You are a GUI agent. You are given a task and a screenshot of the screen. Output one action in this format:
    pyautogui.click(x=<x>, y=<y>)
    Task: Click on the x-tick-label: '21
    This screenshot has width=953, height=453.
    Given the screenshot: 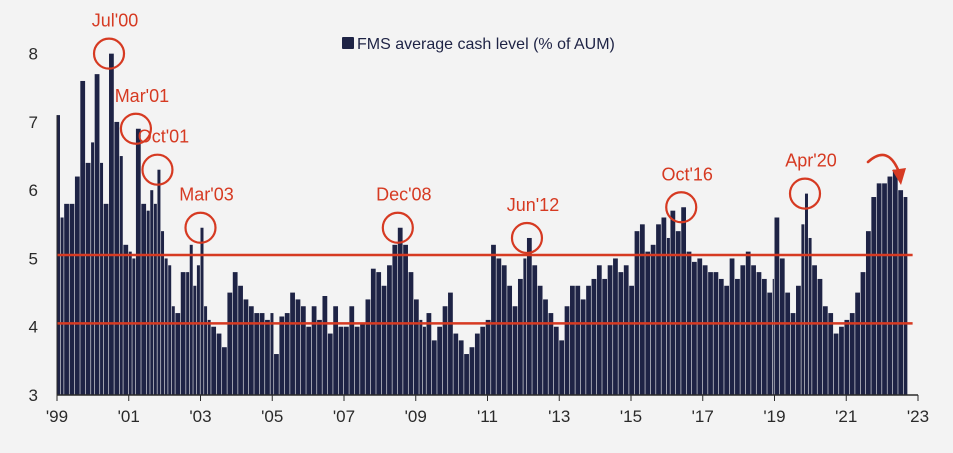 What is the action you would take?
    pyautogui.click(x=846, y=416)
    